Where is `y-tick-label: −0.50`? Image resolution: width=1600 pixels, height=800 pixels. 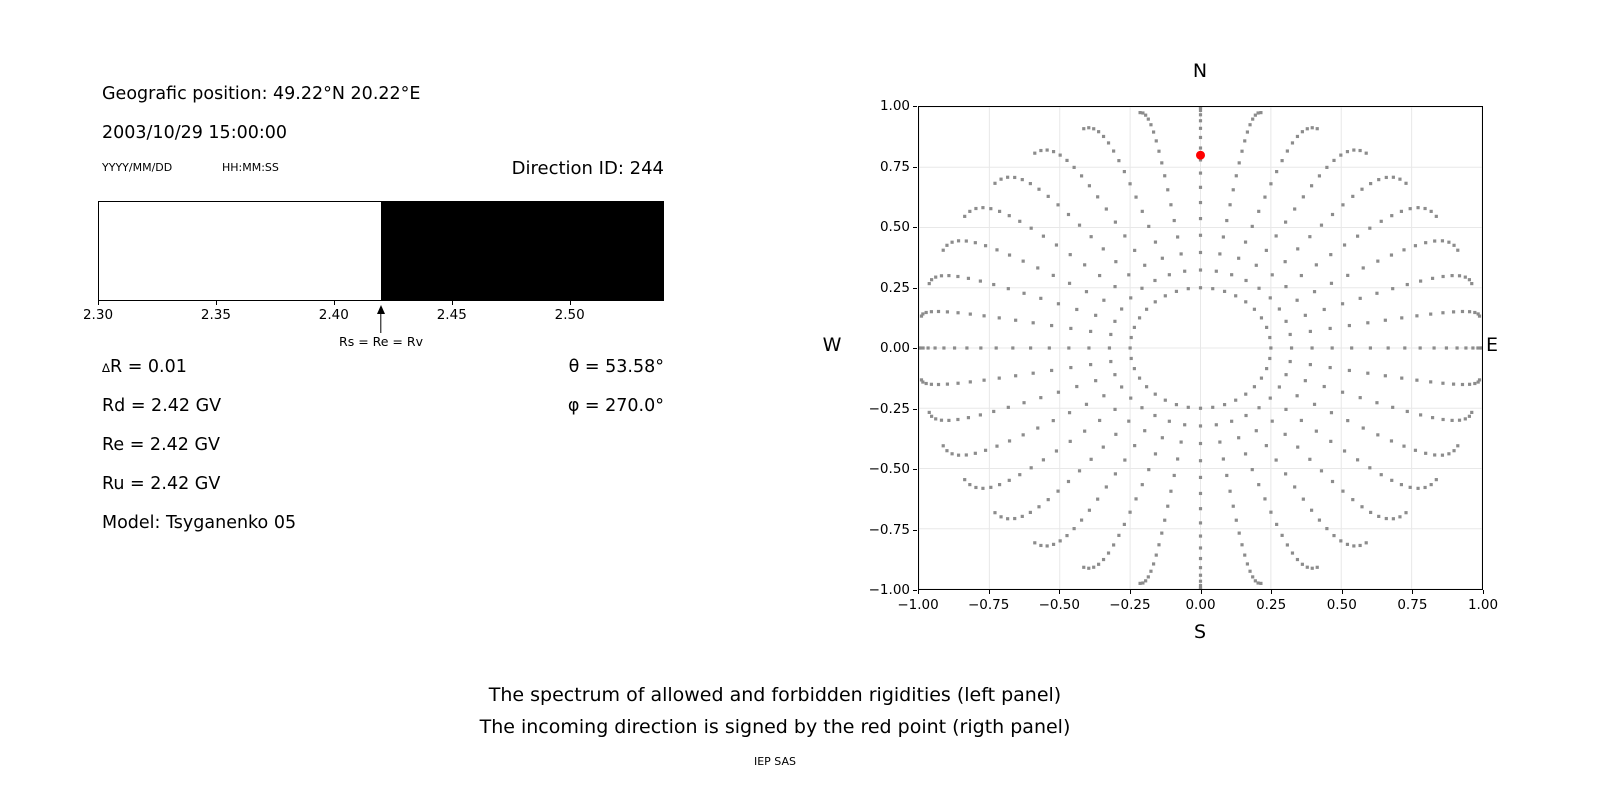 y-tick-label: −0.50 is located at coordinates (889, 469).